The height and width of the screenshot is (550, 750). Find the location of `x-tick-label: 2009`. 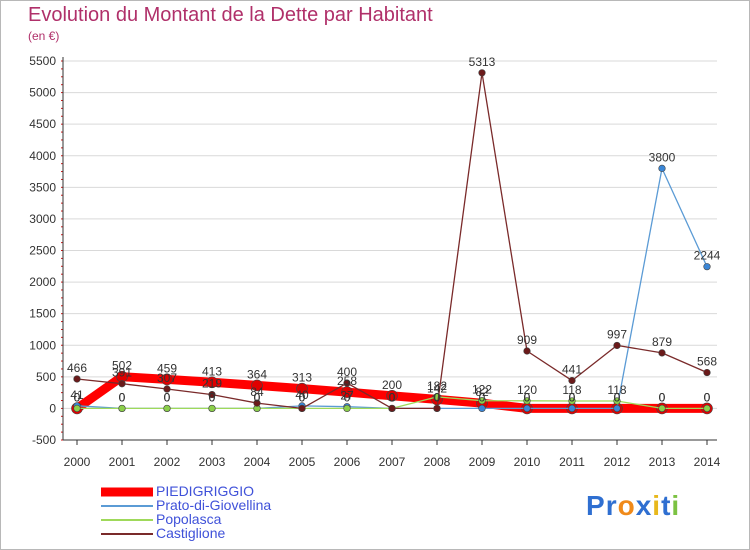

x-tick-label: 2009 is located at coordinates (482, 462).